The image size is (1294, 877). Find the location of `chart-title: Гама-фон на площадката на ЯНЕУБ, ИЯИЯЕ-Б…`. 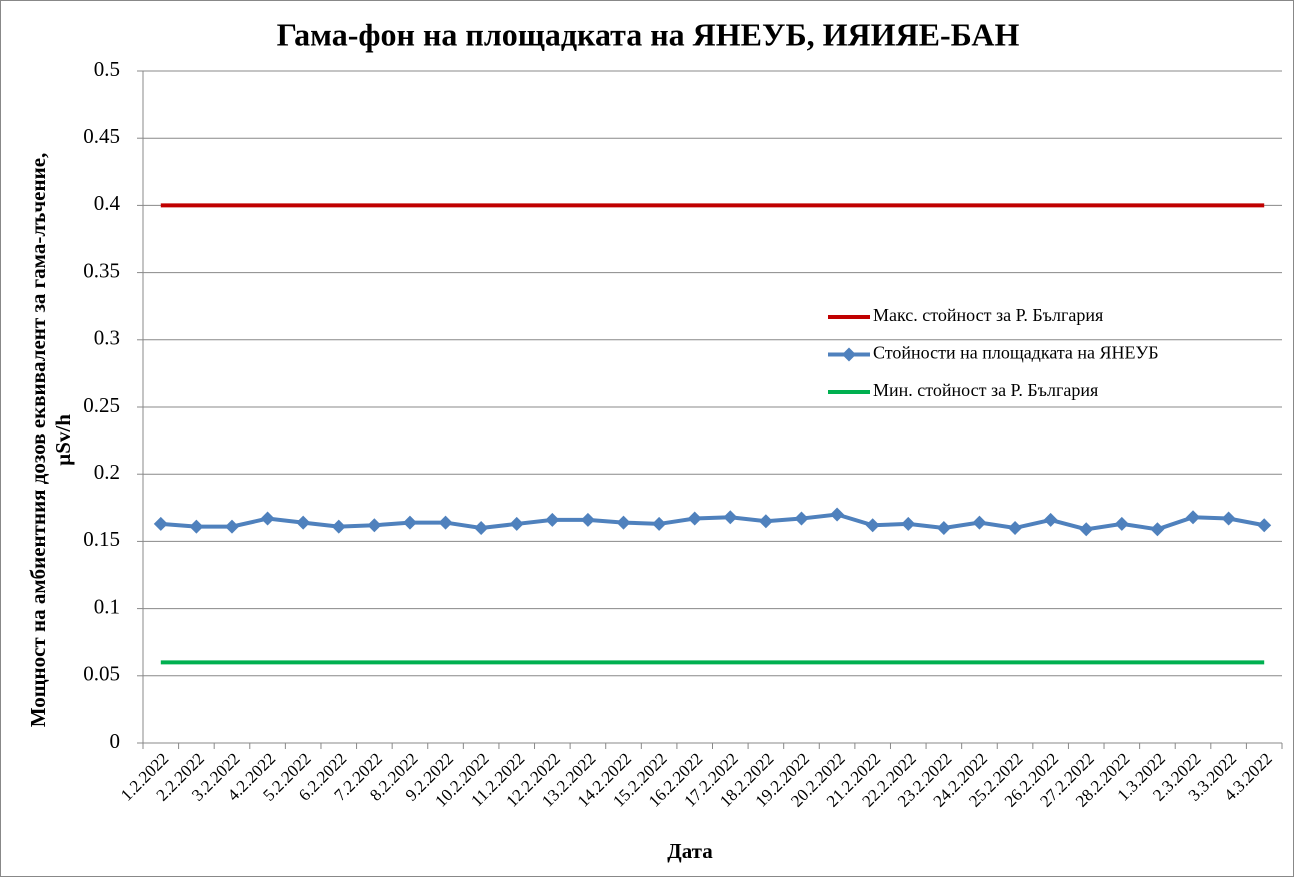

chart-title: Гама-фон на площадката на ЯНЕУБ, ИЯИЯЕ-Б… is located at coordinates (648, 34).